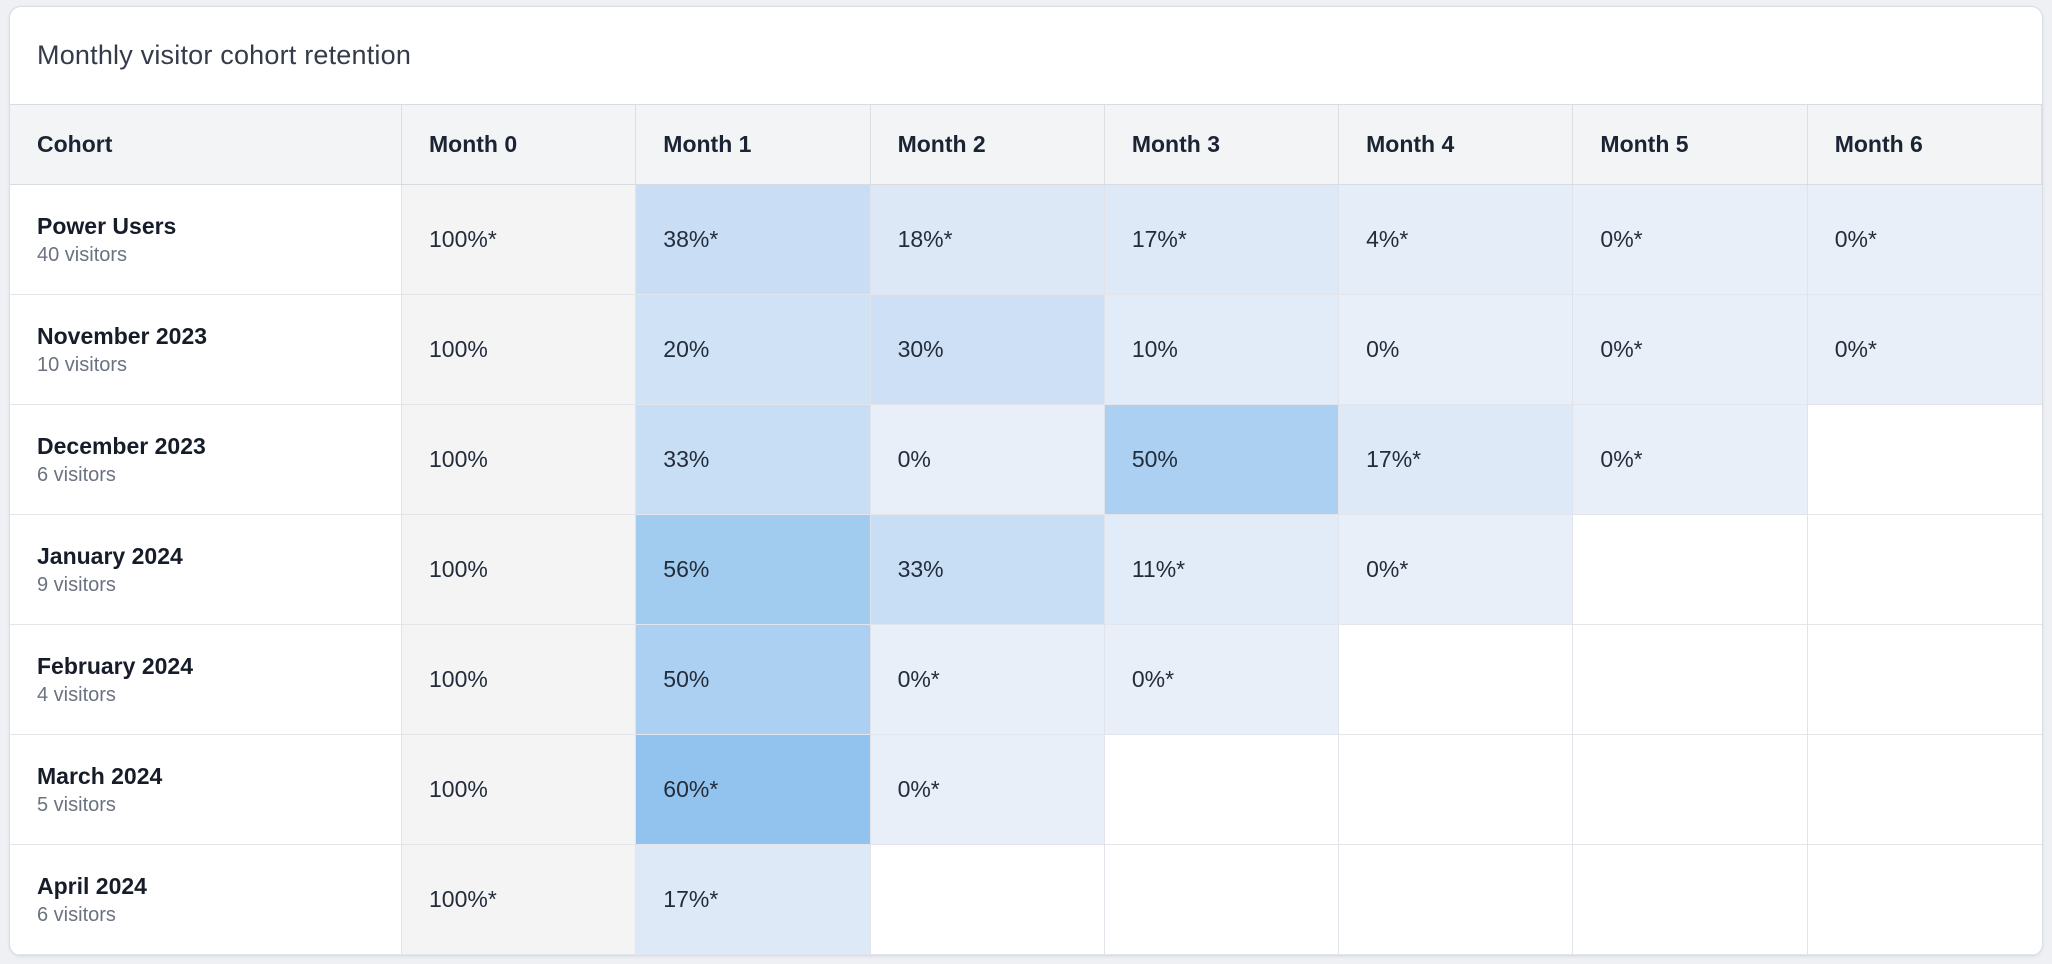 This screenshot has height=964, width=2052. What do you see at coordinates (206, 899) in the screenshot?
I see `cohort-label-cell: April 2024 6 visitors` at bounding box center [206, 899].